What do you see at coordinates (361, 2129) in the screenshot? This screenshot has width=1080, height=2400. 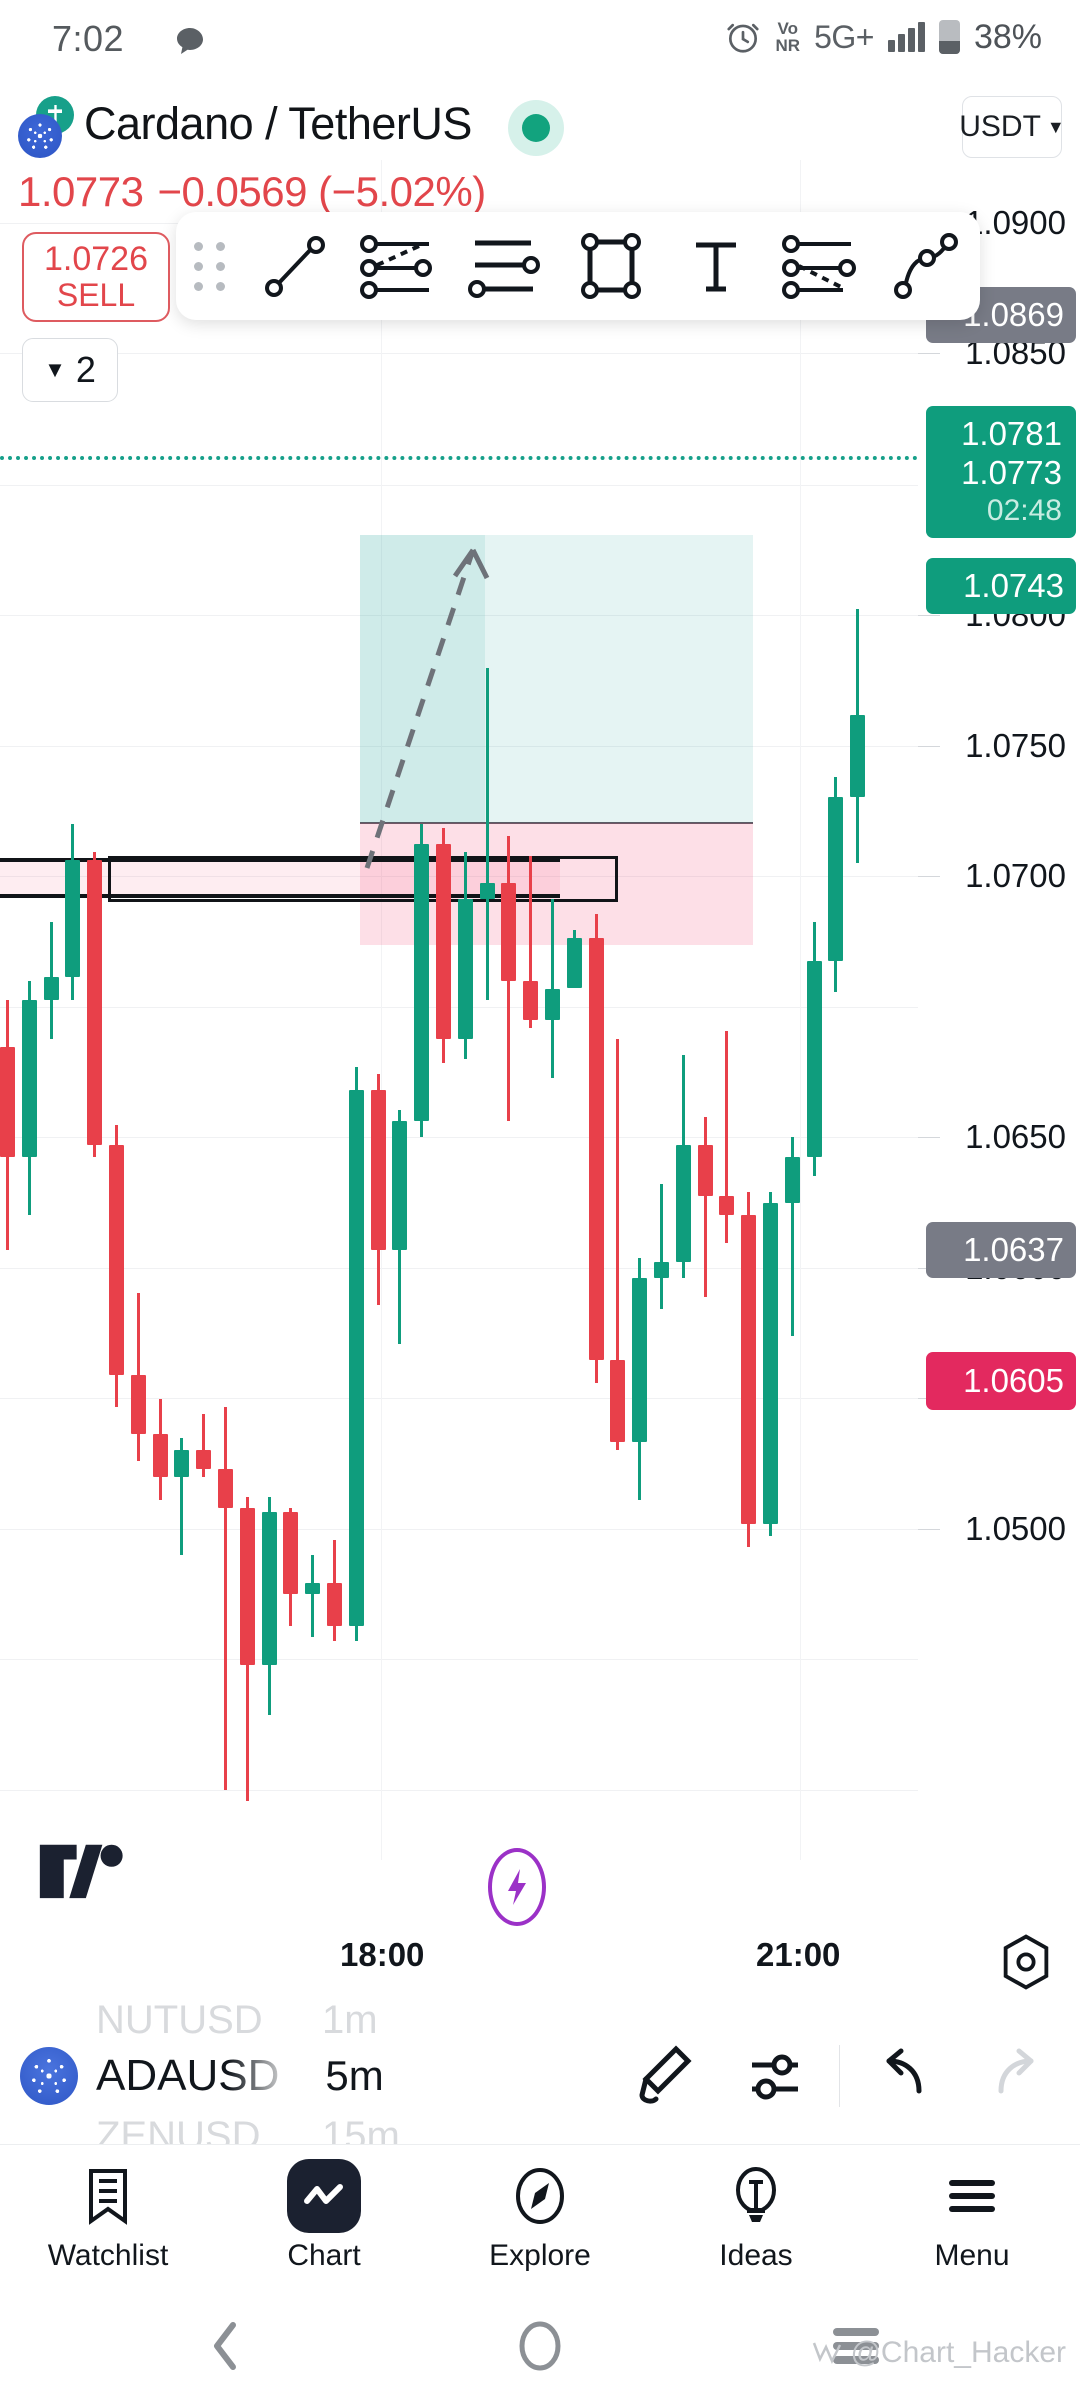 I see `timeframe-ghost-below: 15m` at bounding box center [361, 2129].